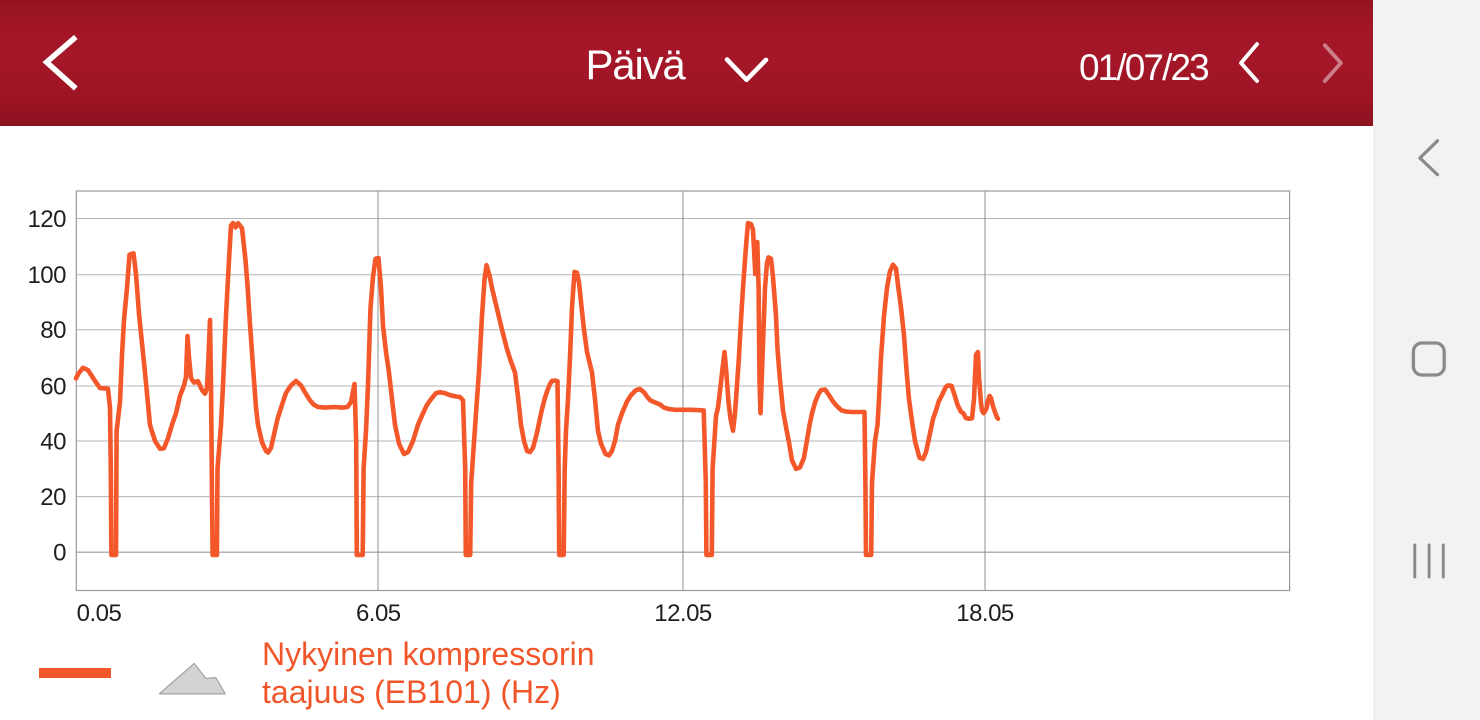  I want to click on svg-text: 120, so click(46, 219).